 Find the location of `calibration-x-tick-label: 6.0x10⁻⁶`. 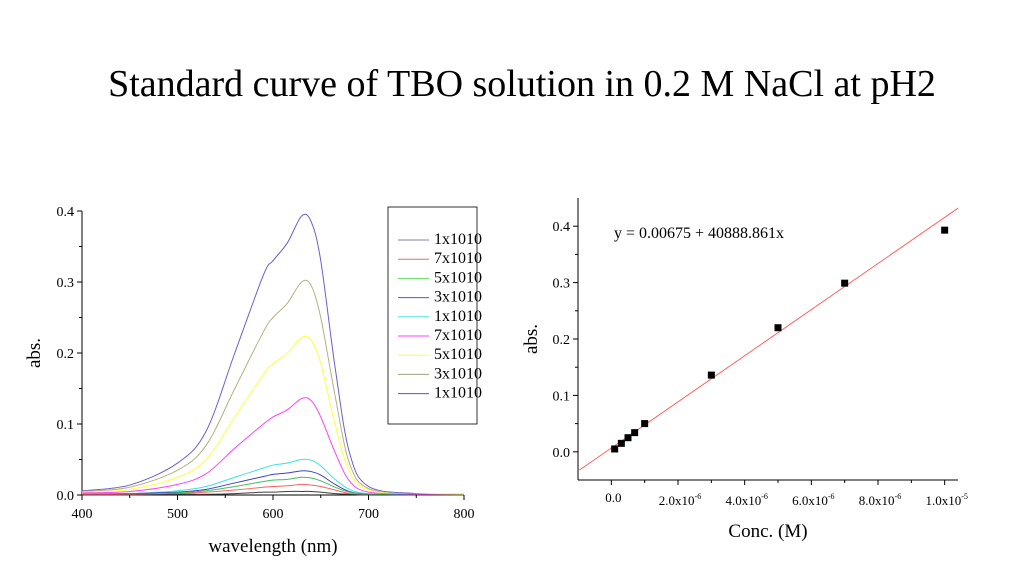

calibration-x-tick-label: 6.0x10⁻⁶ is located at coordinates (813, 500).